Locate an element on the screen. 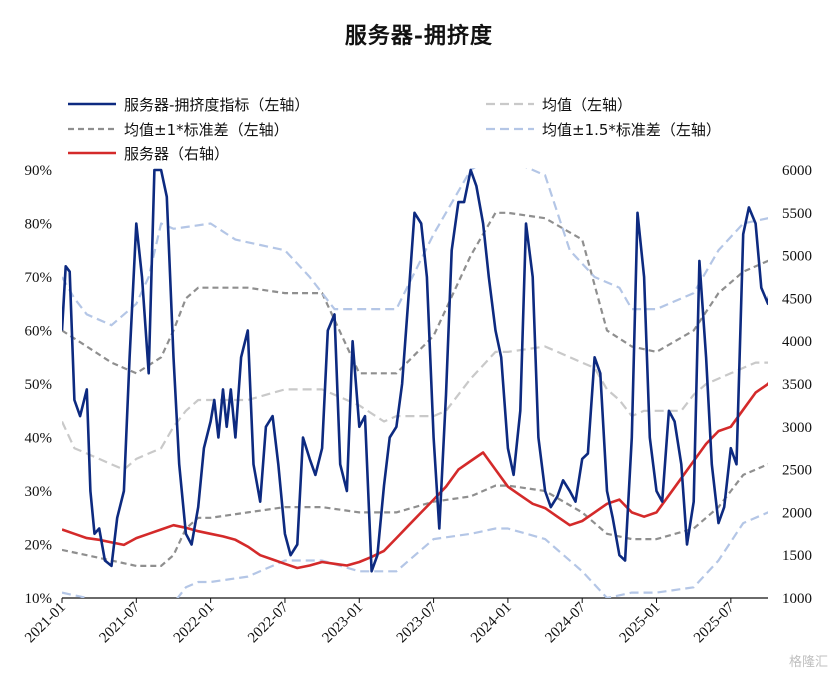 This screenshot has height=676, width=838. left-tick-label: 80% is located at coordinates (39, 225).